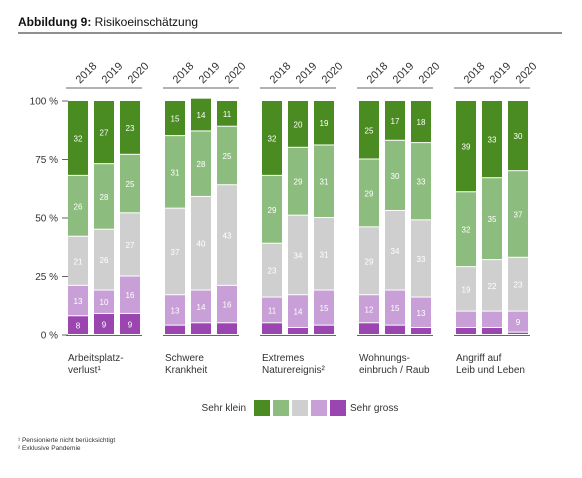  I want to click on value-label: 18, so click(421, 122).